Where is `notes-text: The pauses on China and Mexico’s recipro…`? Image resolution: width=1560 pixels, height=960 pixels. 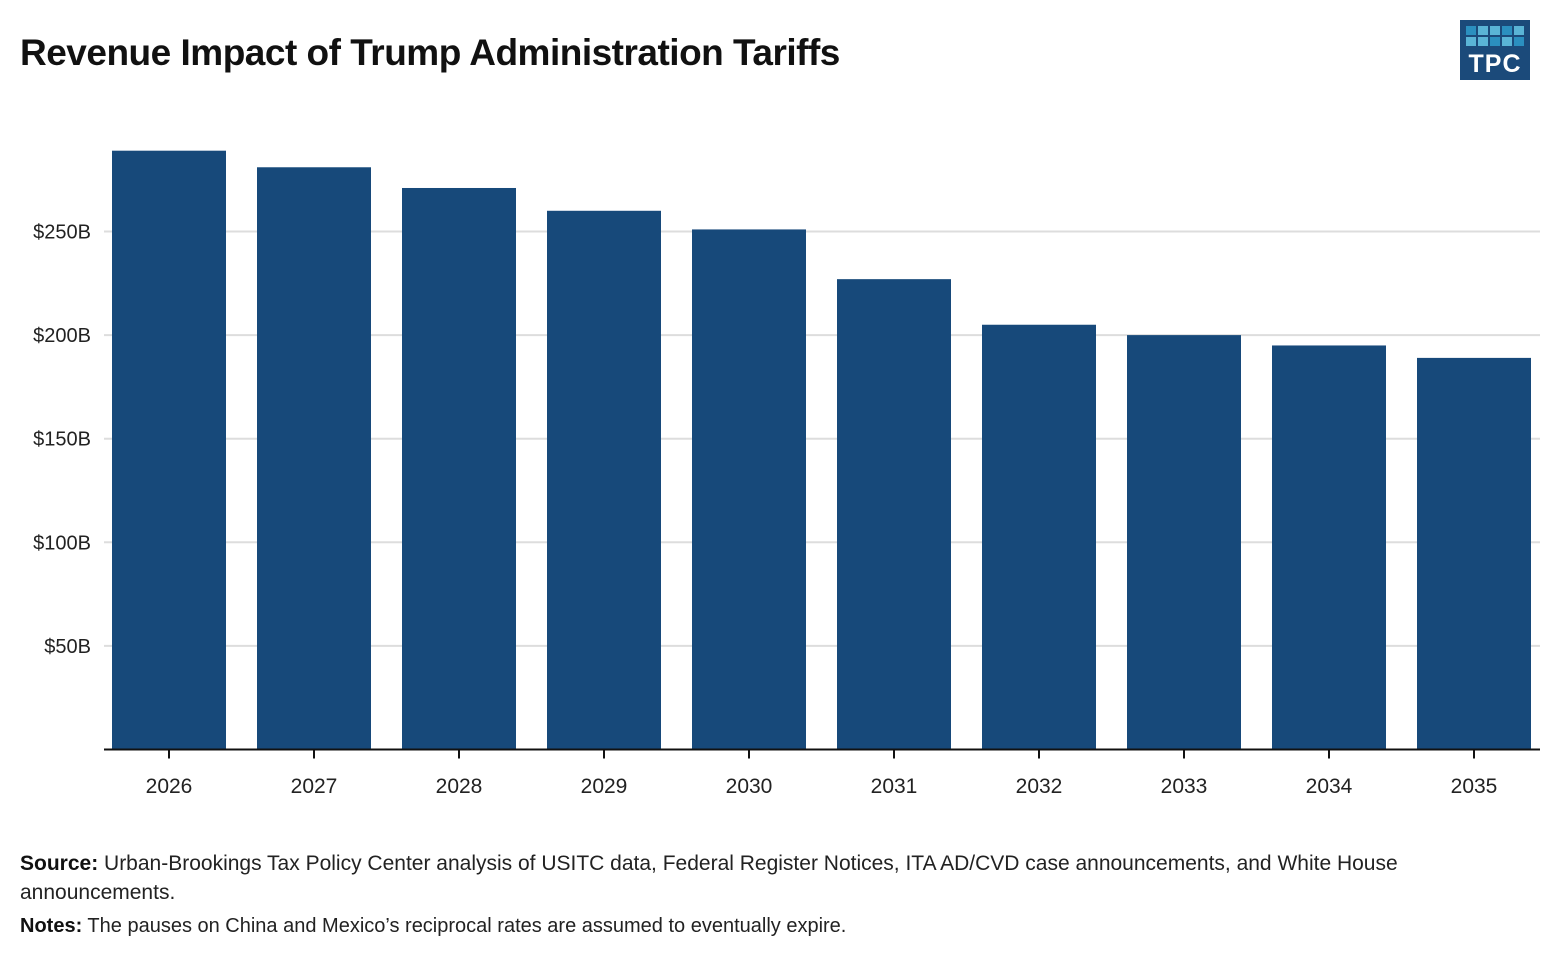
notes-text: The pauses on China and Mexico’s recipro… is located at coordinates (464, 926).